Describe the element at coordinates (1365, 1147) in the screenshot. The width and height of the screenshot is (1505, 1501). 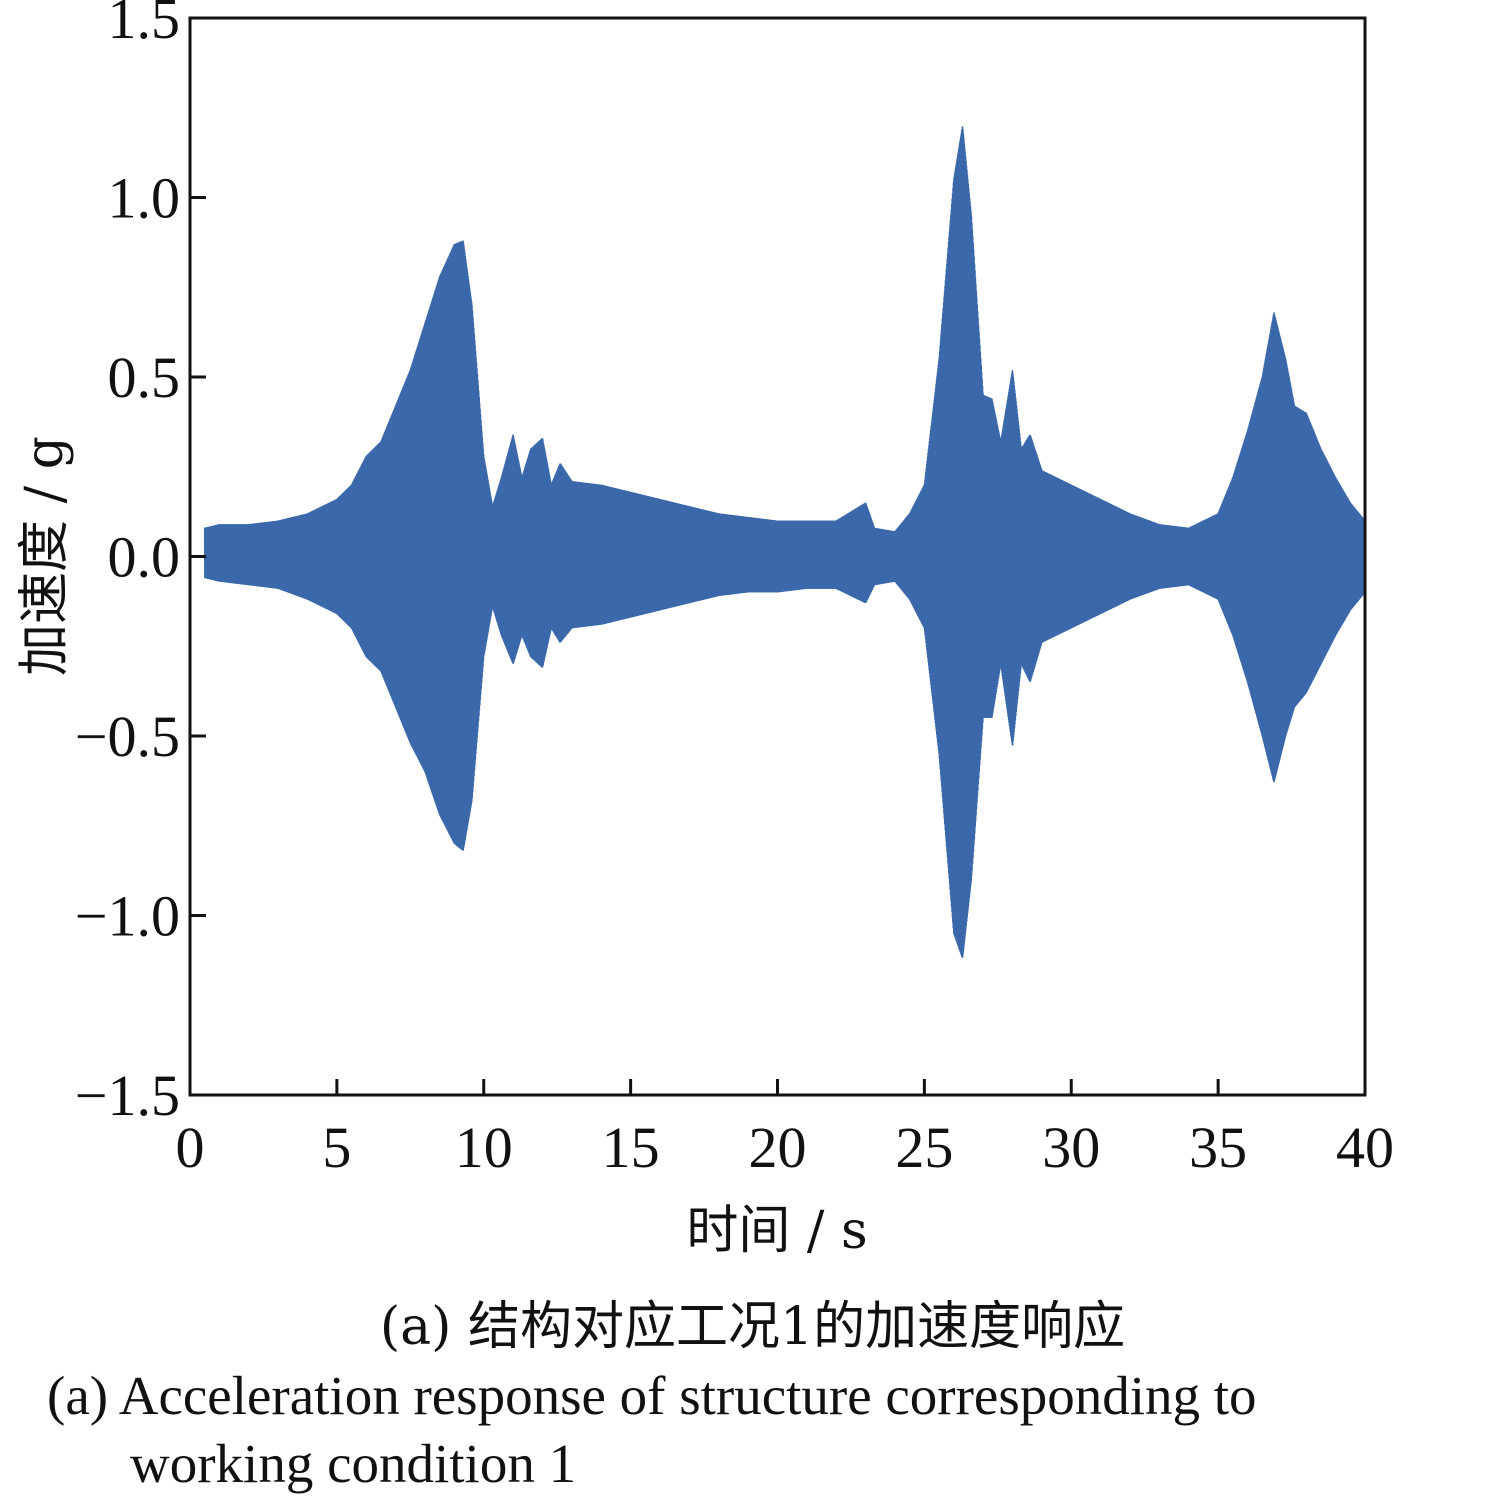
I see `x-tick-label: 40` at that location.